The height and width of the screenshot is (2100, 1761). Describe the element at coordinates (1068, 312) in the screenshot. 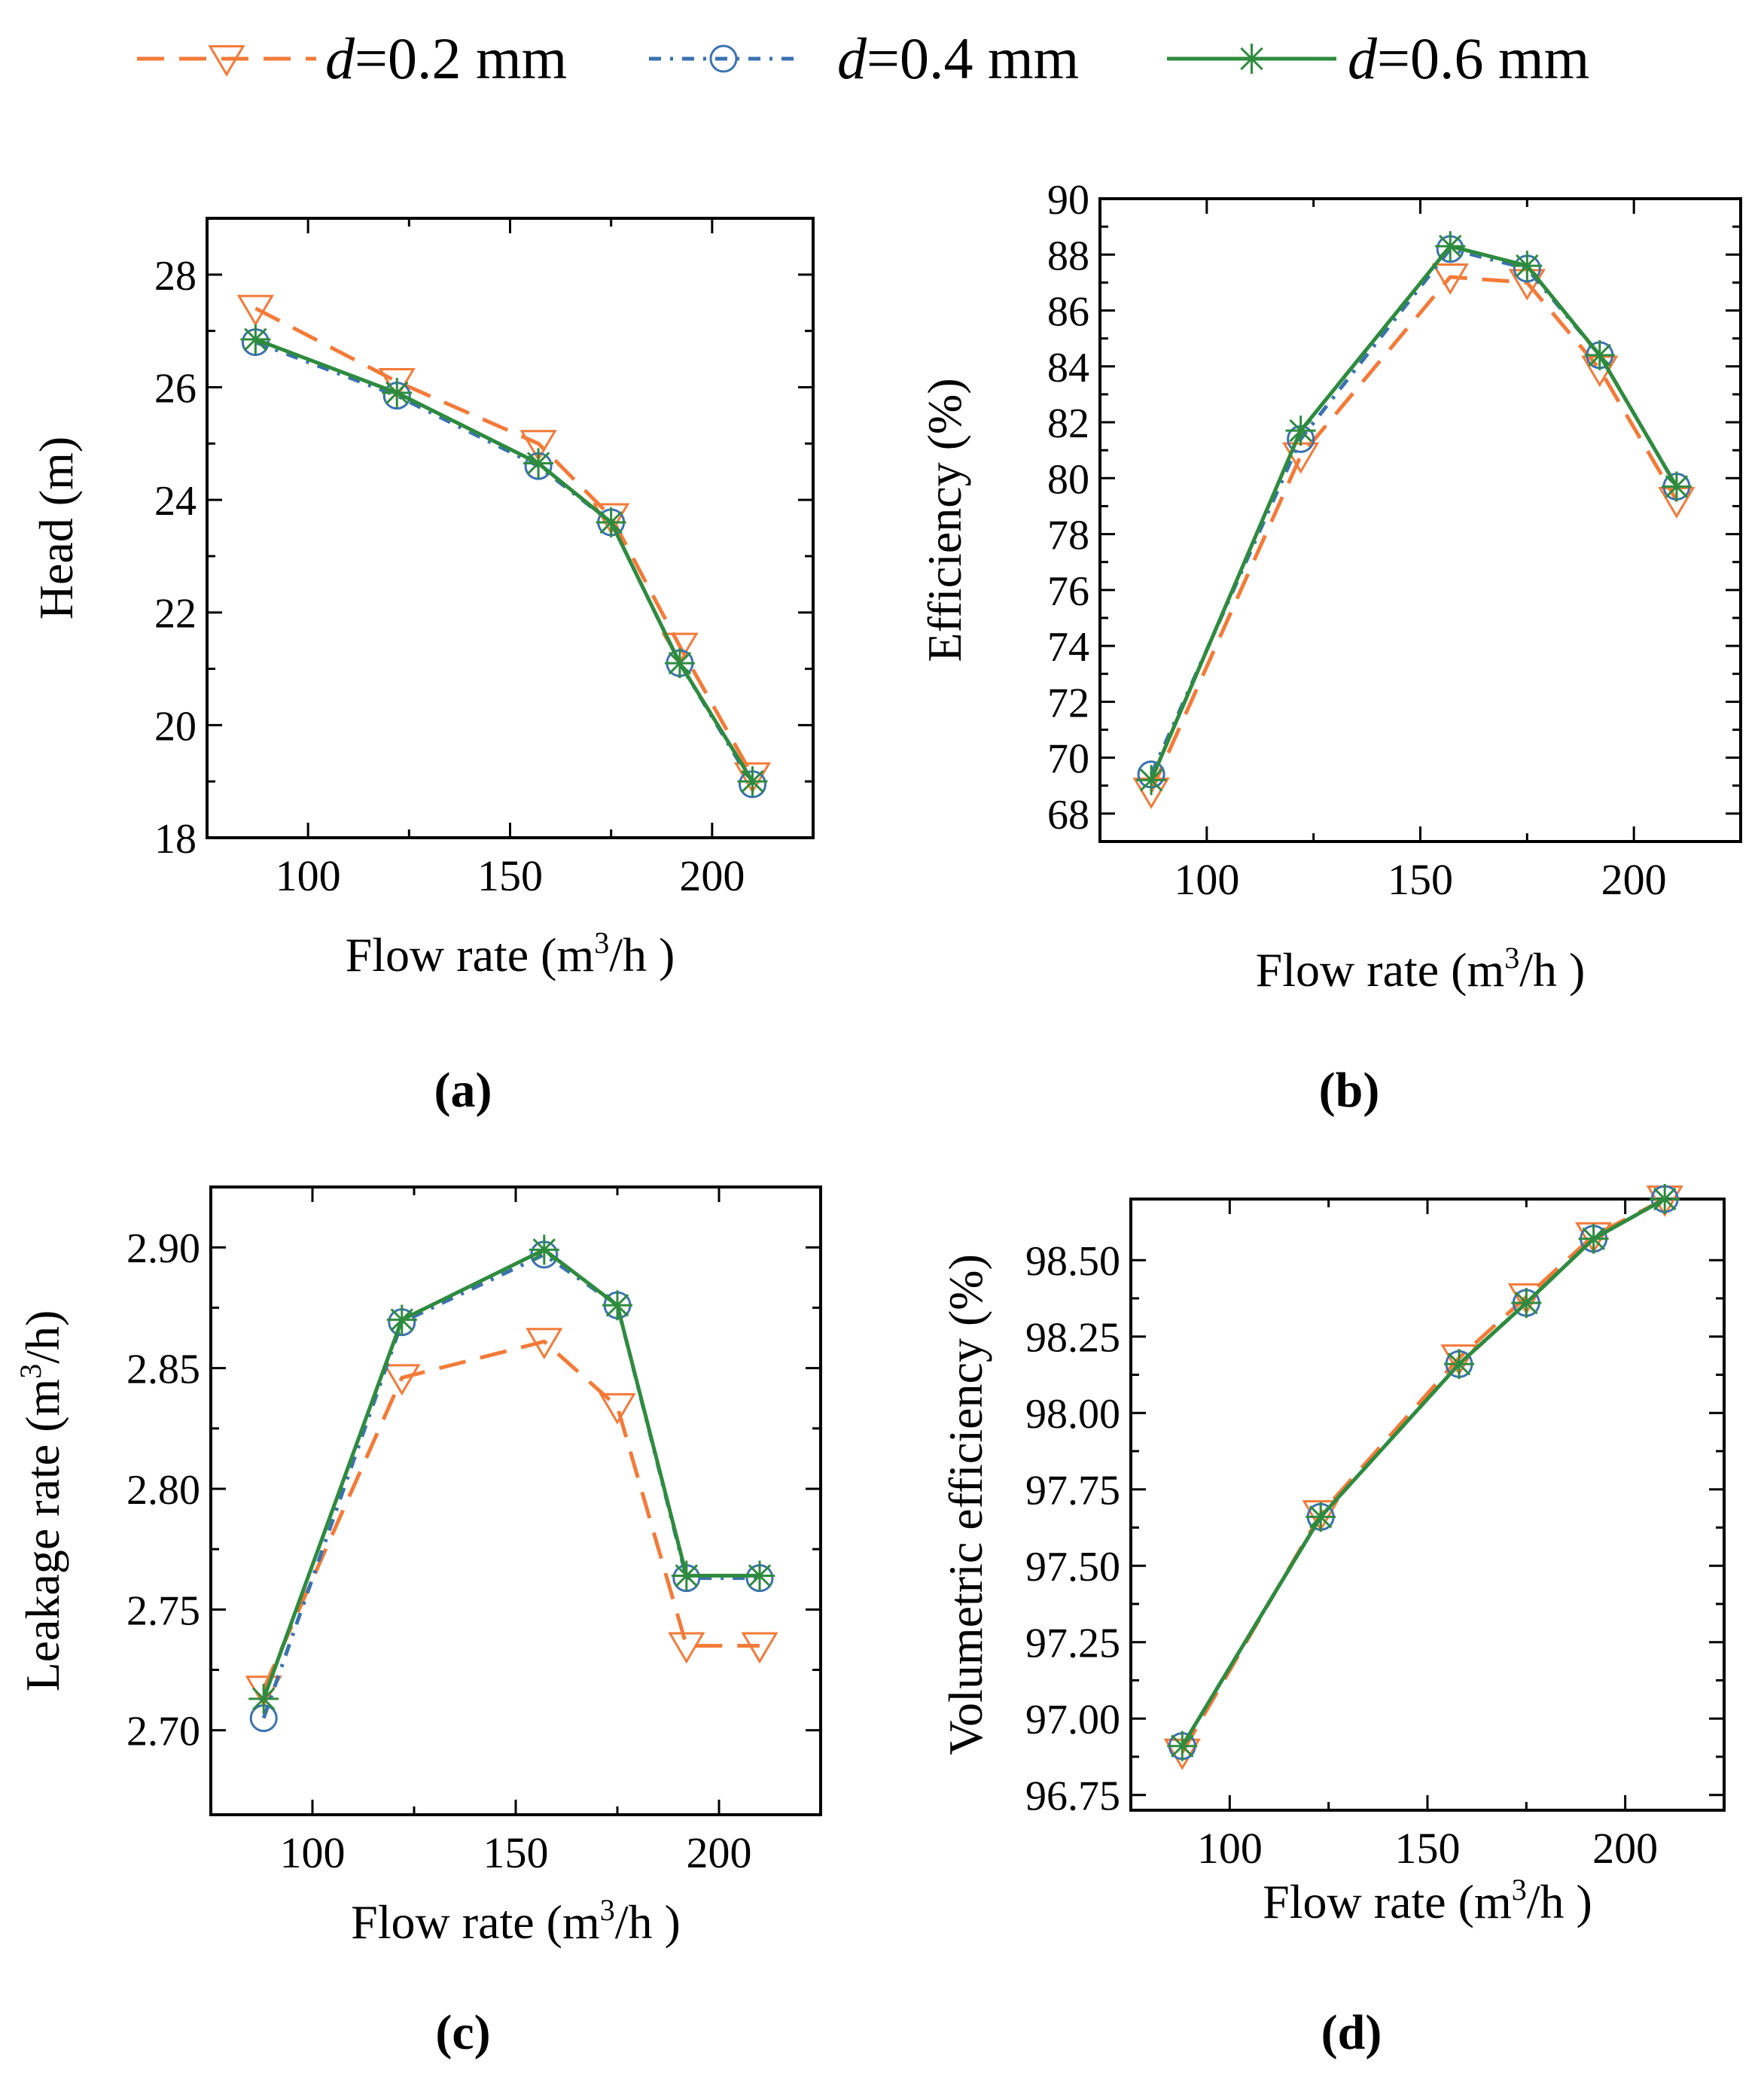

I see `y-tick-label: 86` at that location.